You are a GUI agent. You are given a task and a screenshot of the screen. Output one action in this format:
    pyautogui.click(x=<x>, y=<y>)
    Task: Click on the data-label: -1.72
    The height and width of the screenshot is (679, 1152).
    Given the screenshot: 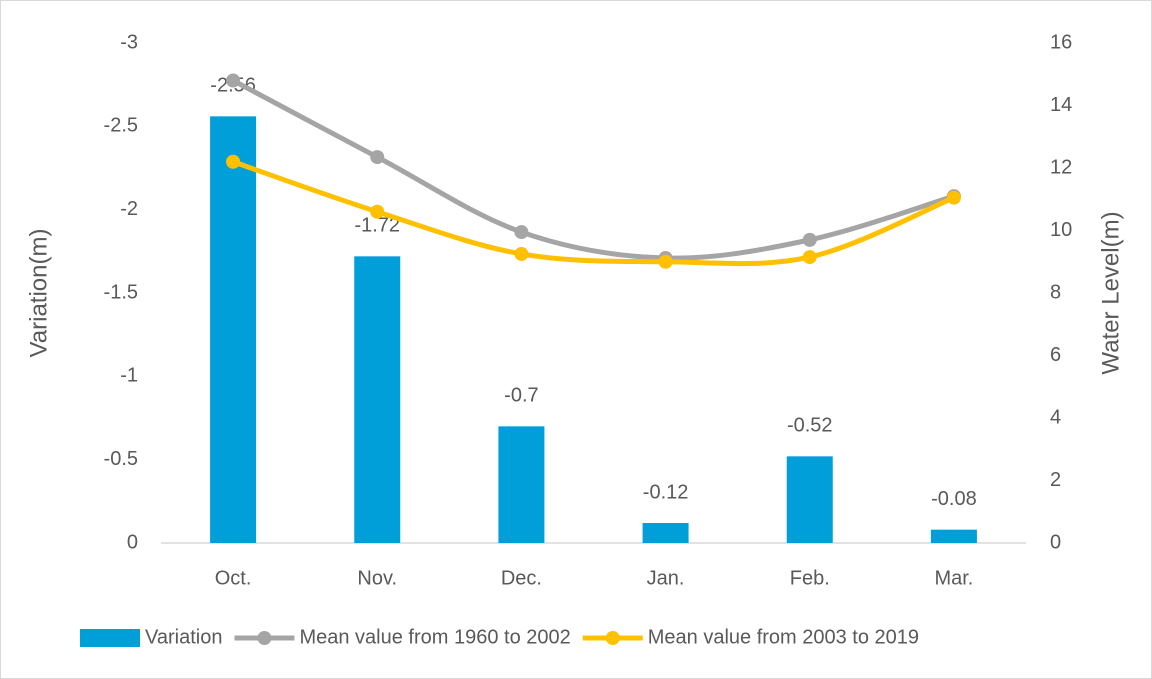 What is the action you would take?
    pyautogui.click(x=377, y=226)
    